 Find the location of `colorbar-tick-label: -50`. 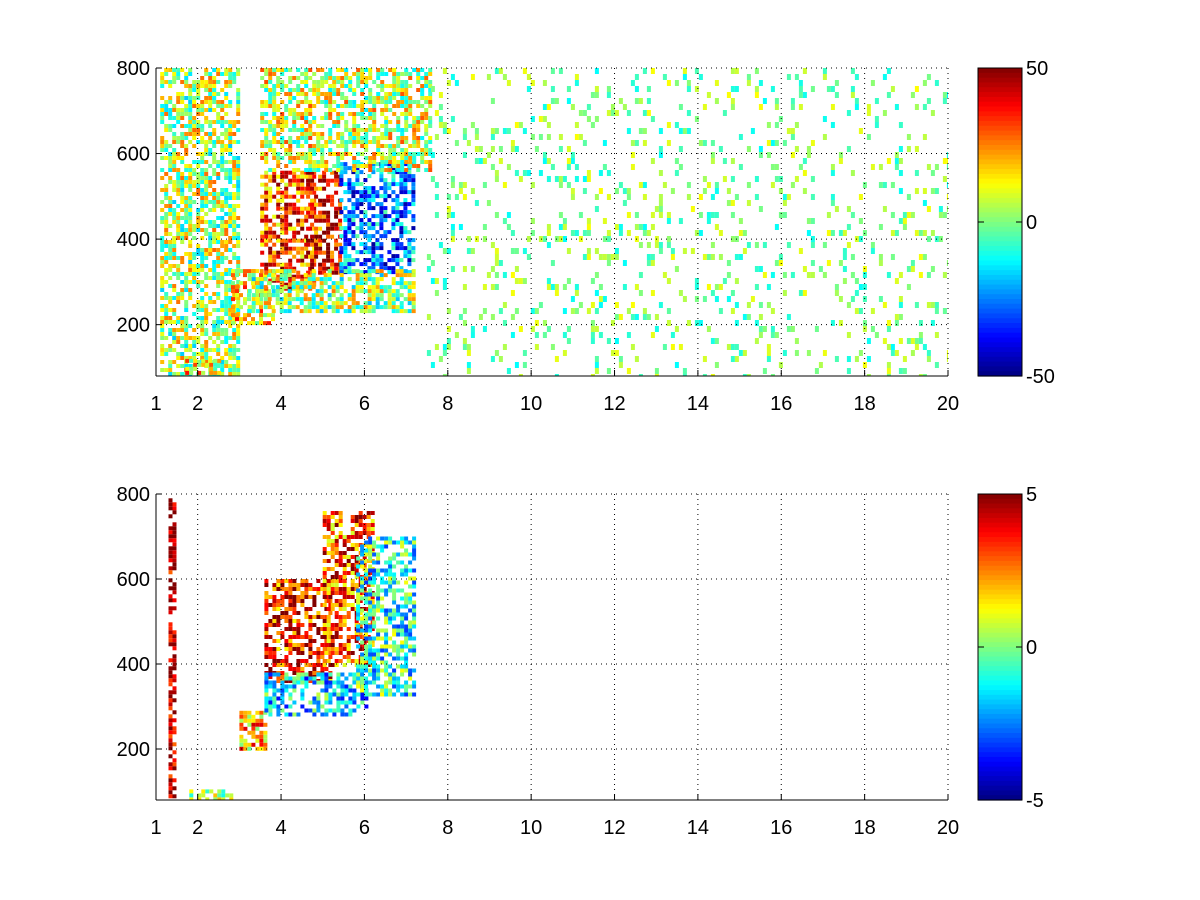

colorbar-tick-label: -50 is located at coordinates (1040, 377).